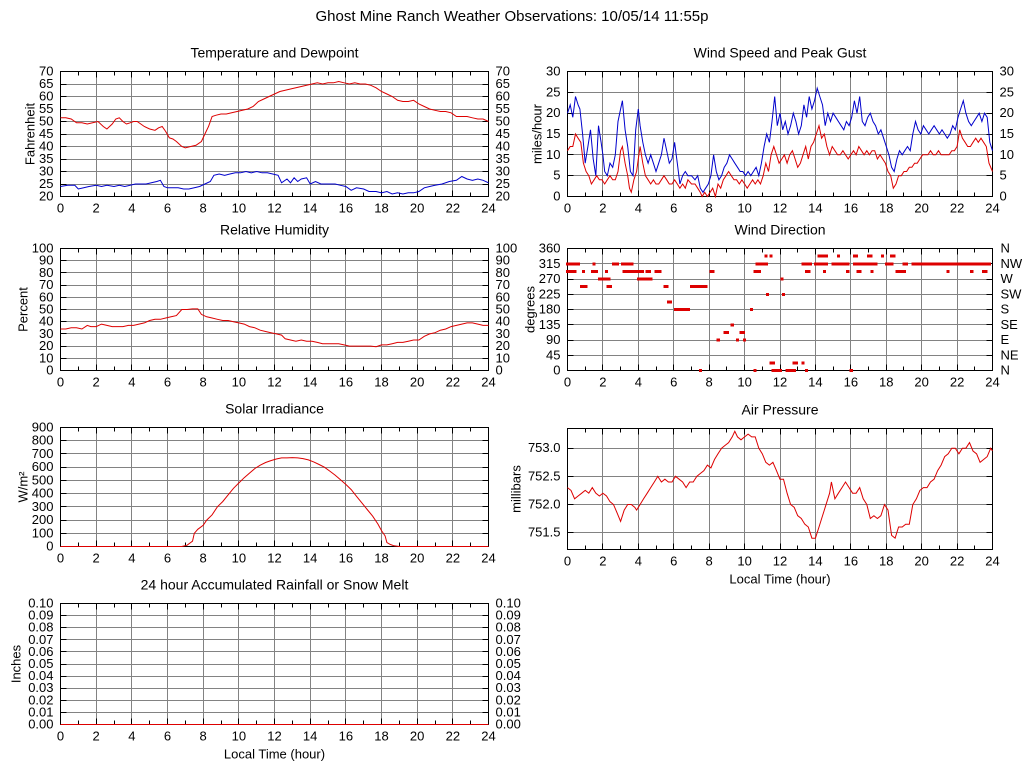 This screenshot has height=768, width=1024. What do you see at coordinates (43, 466) in the screenshot?
I see `y-tick-label: 600` at bounding box center [43, 466].